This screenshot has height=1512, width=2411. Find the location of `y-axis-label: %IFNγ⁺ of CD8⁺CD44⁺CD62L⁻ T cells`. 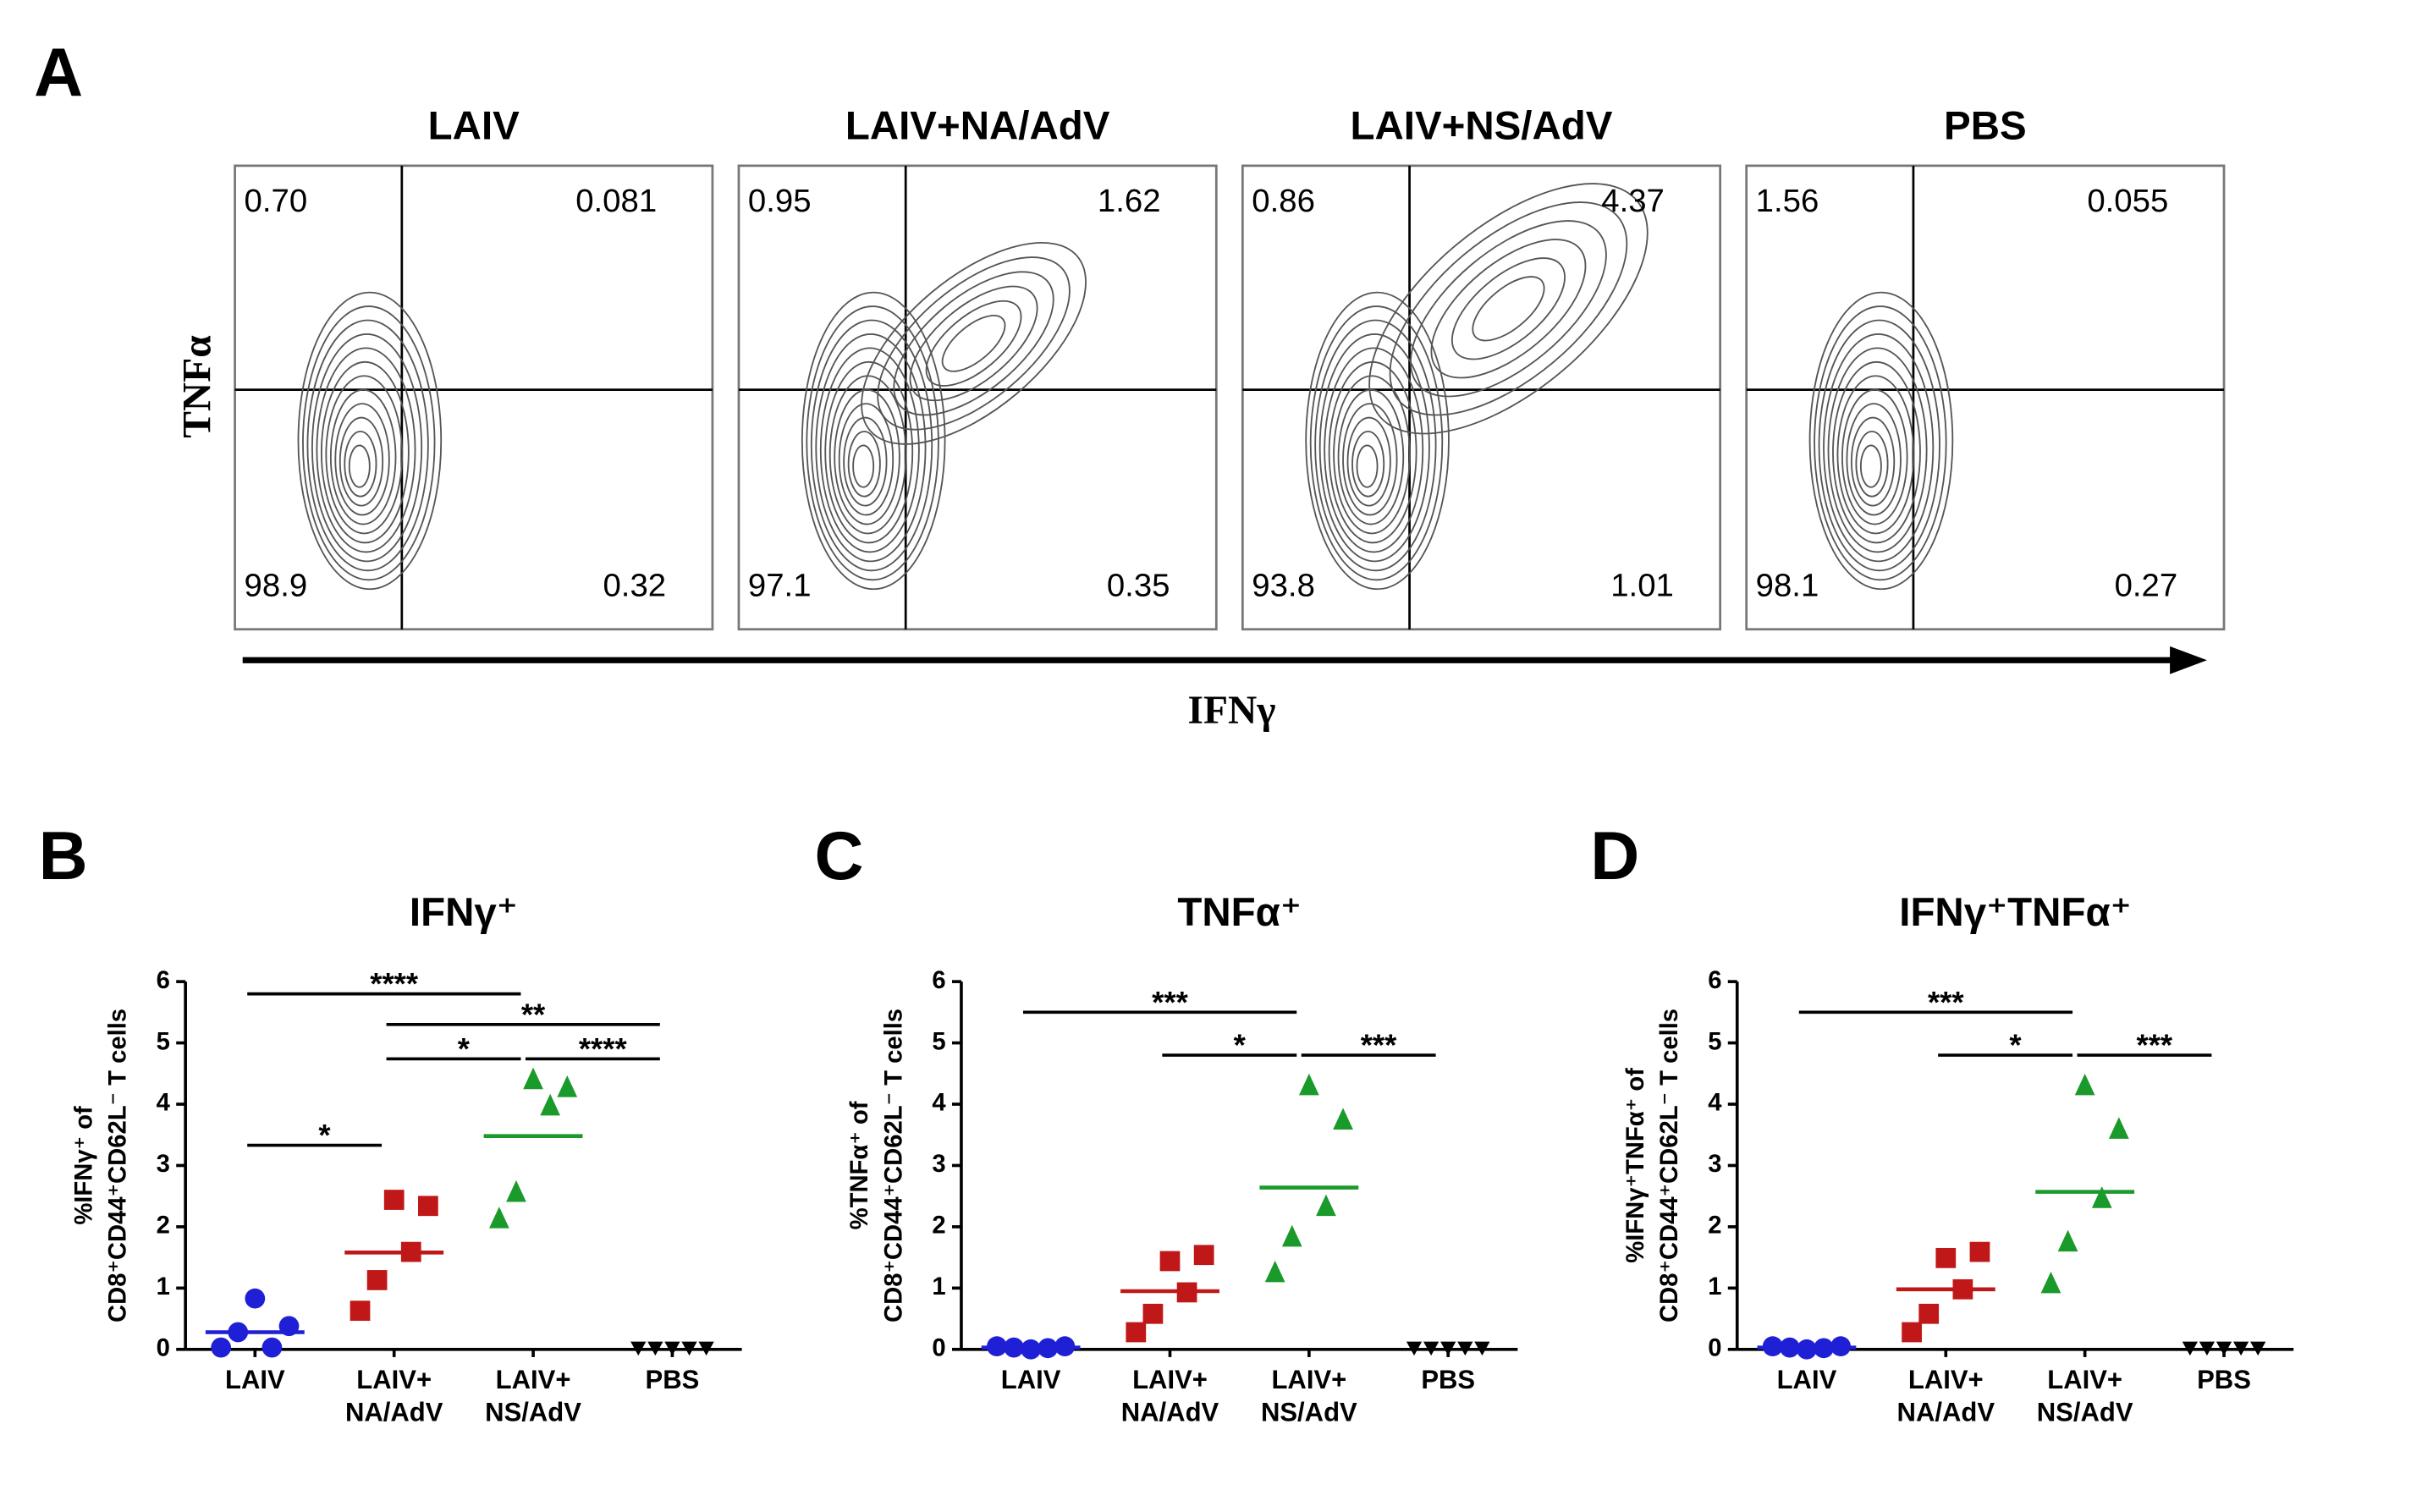

y-axis-label: %IFNγ⁺ of CD8⁺CD44⁺CD62L⁻ T cells is located at coordinates (100, 1166).